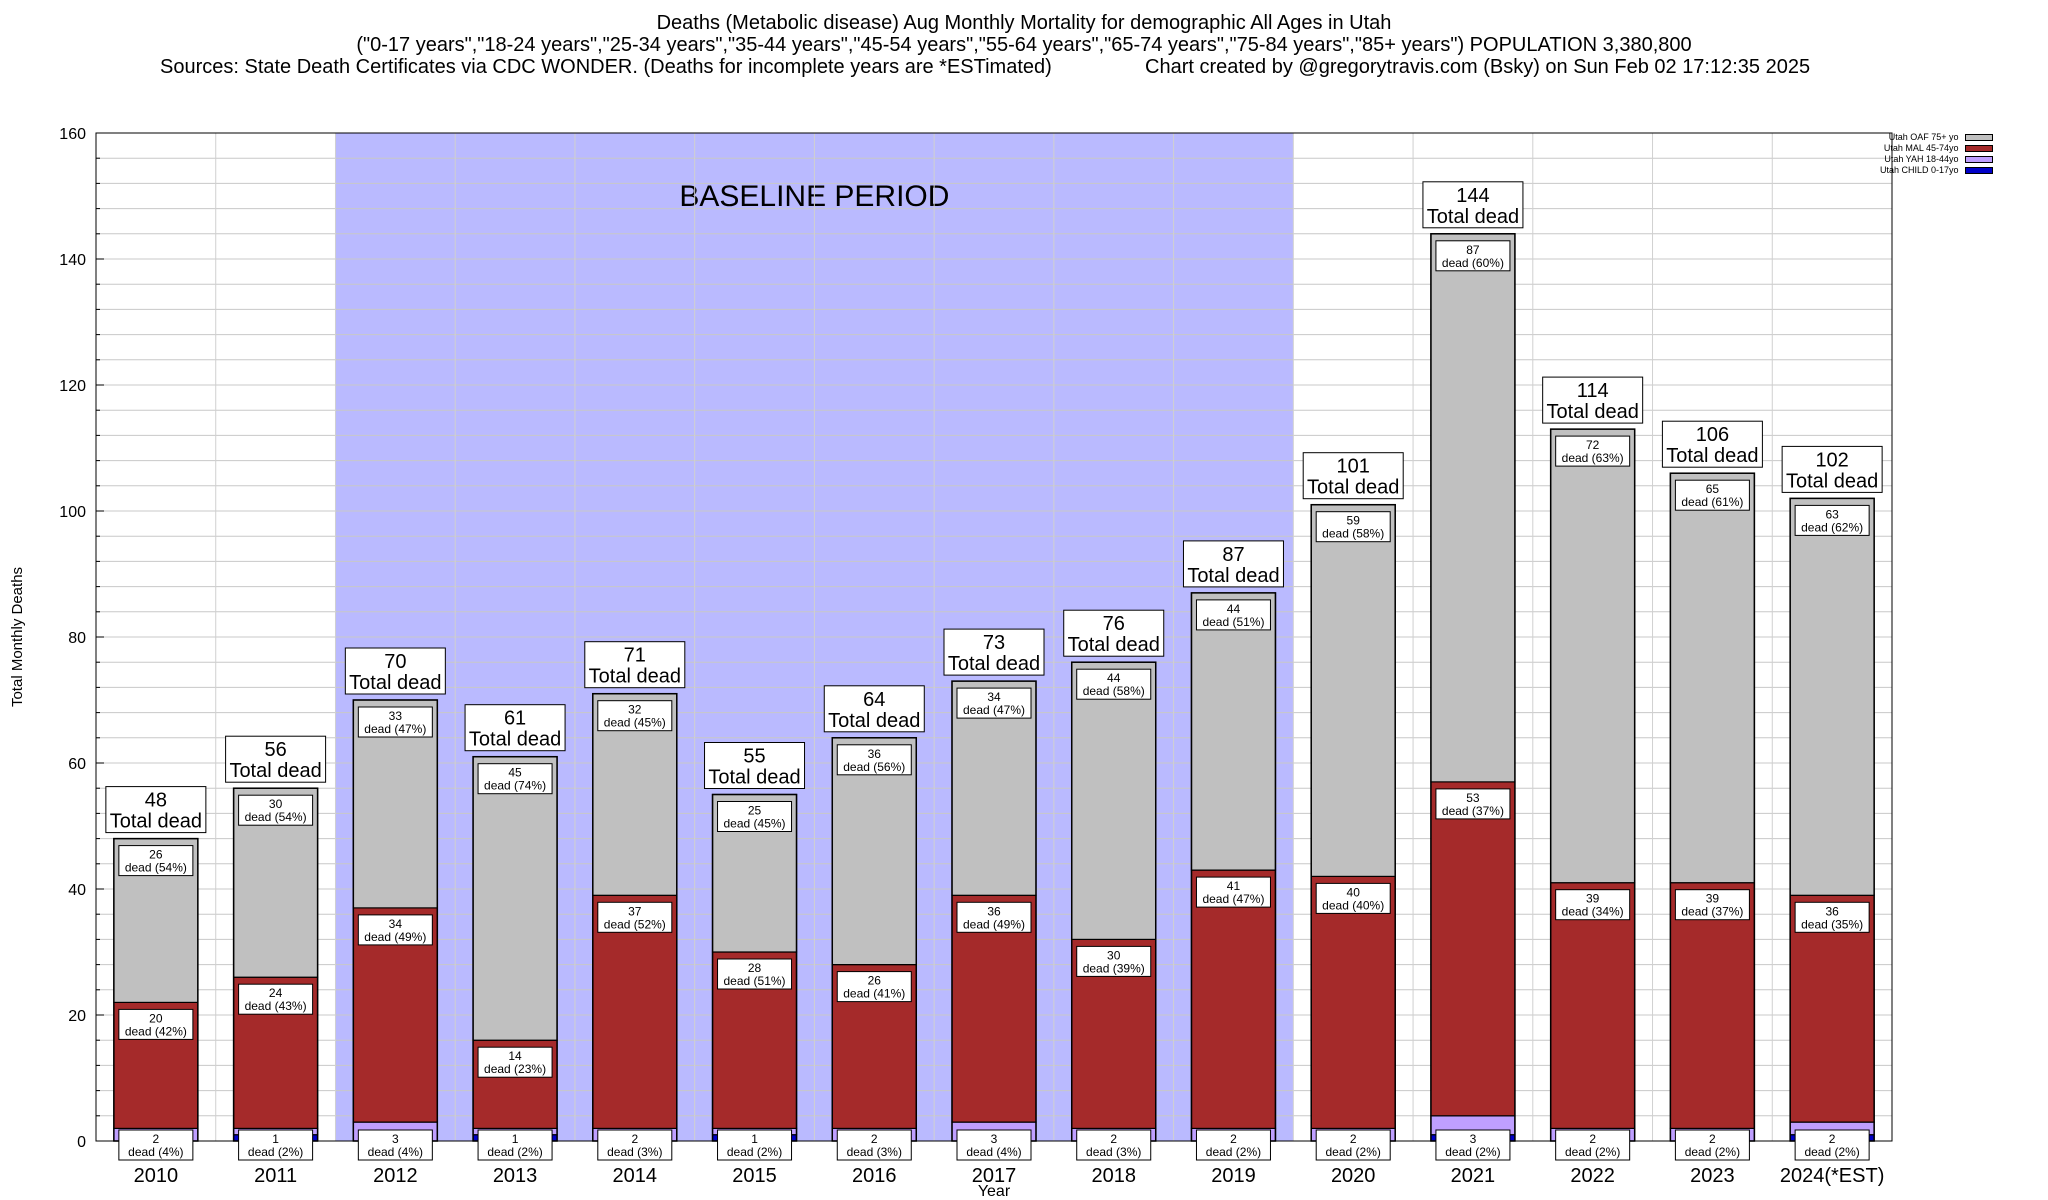 Image resolution: width=2048 pixels, height=1200 pixels. I want to click on total-label-2014: Total dead, so click(635, 677).